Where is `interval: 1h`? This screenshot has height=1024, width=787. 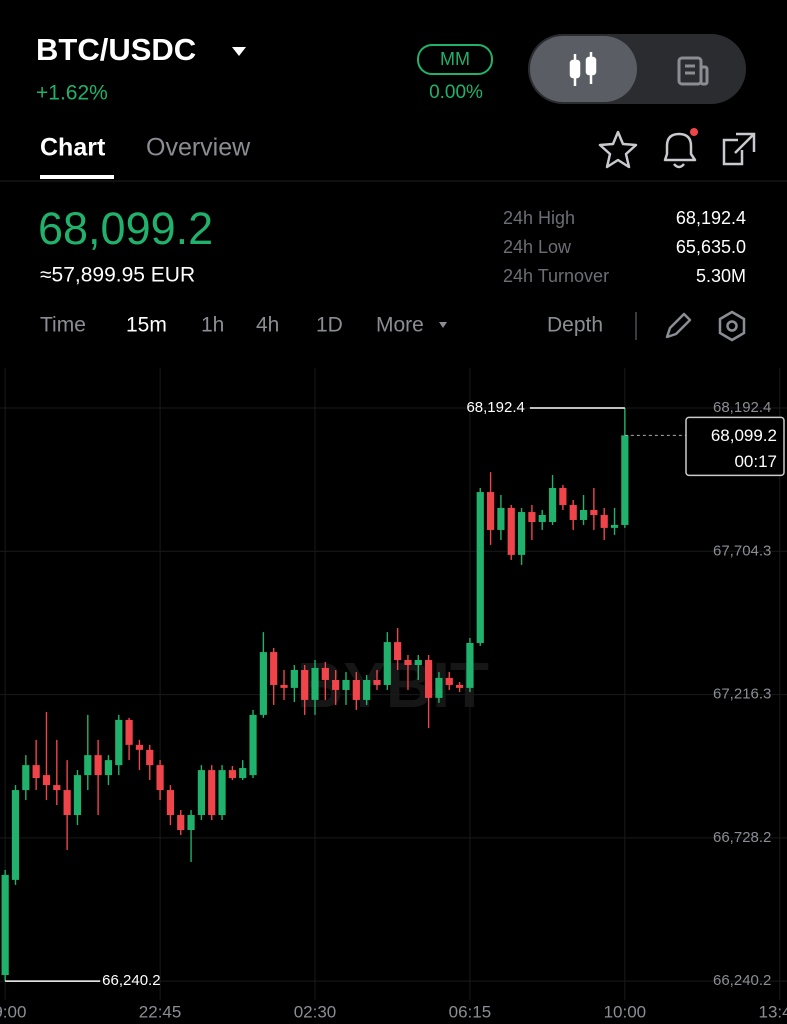 interval: 1h is located at coordinates (212, 325).